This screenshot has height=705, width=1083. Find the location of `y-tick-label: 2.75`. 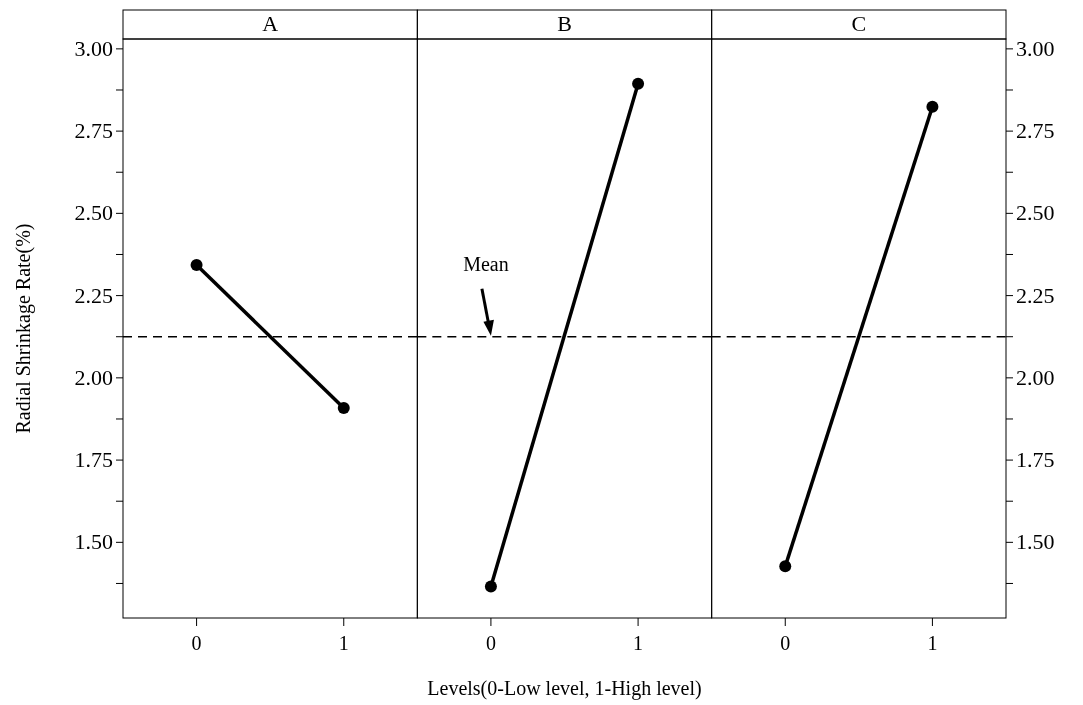

y-tick-label: 2.75 is located at coordinates (93, 131).